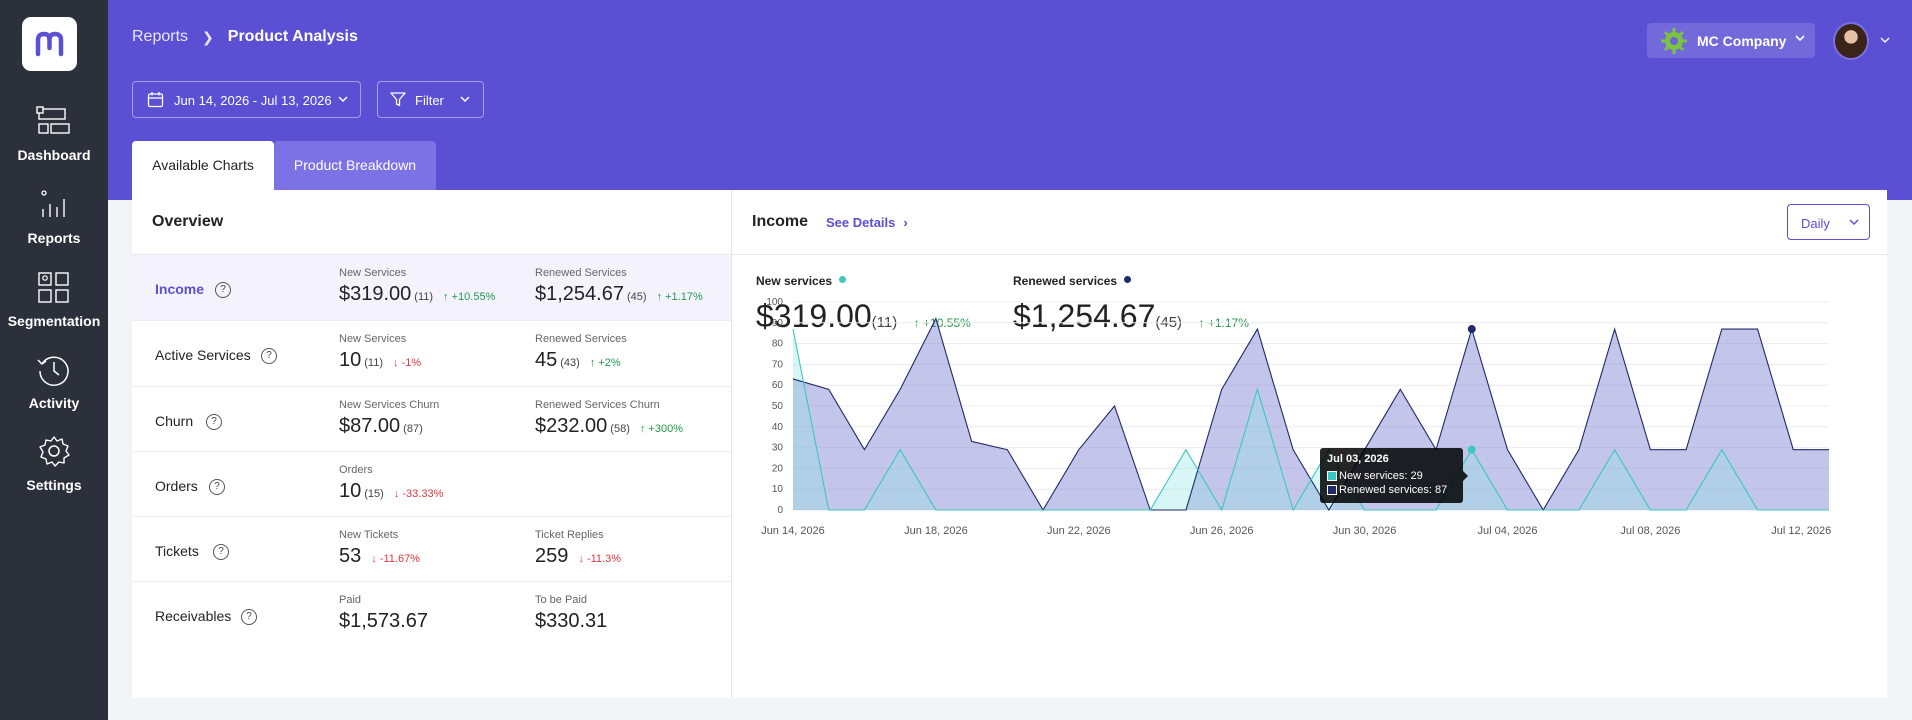 The height and width of the screenshot is (720, 1912). What do you see at coordinates (373, 273) in the screenshot?
I see `metric-label: New Services` at bounding box center [373, 273].